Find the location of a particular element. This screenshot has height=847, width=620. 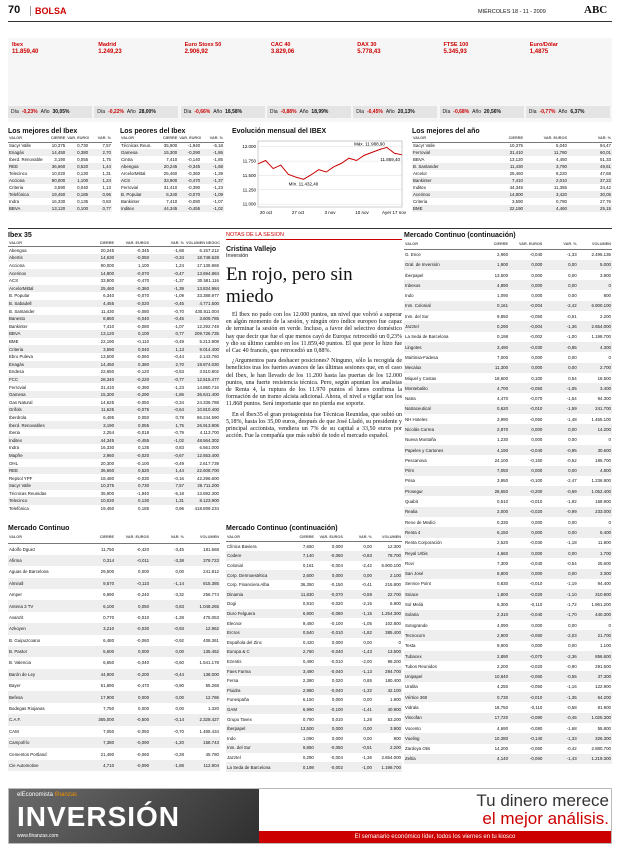

table-cell: 8.123.900 is located at coordinates (209, 501).